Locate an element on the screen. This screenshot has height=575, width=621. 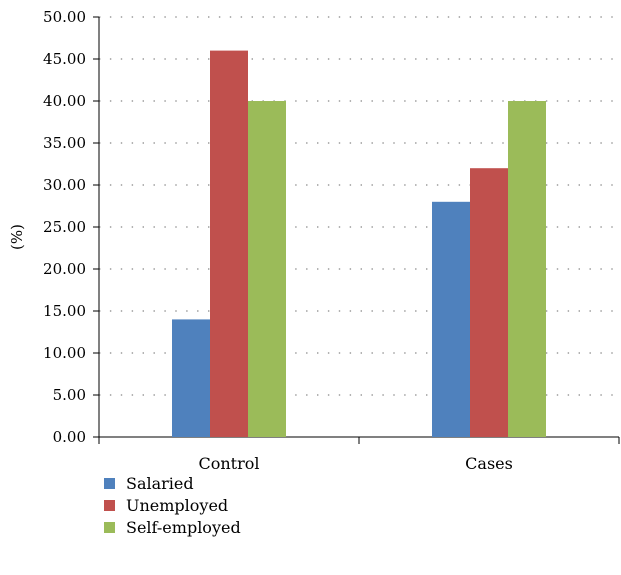
y-tick-label: 40.00 is located at coordinates (64, 101).